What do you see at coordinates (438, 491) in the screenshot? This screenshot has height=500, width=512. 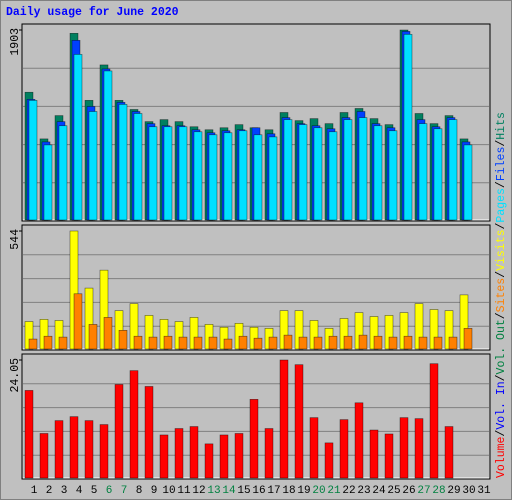 I see `x-tick-label: 28` at bounding box center [438, 491].